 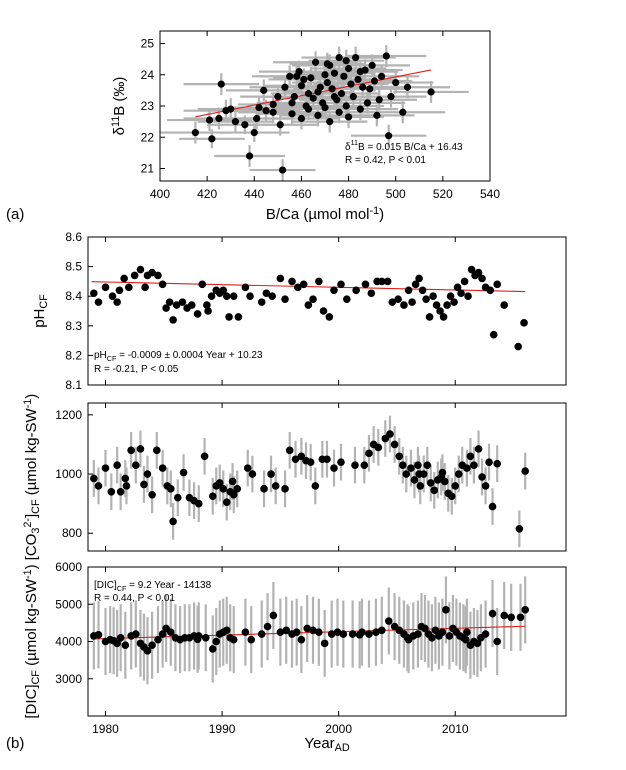 I want to click on y-axis-label: [DIC]CF (µmol kg-SW-1), so click(x=32, y=641).